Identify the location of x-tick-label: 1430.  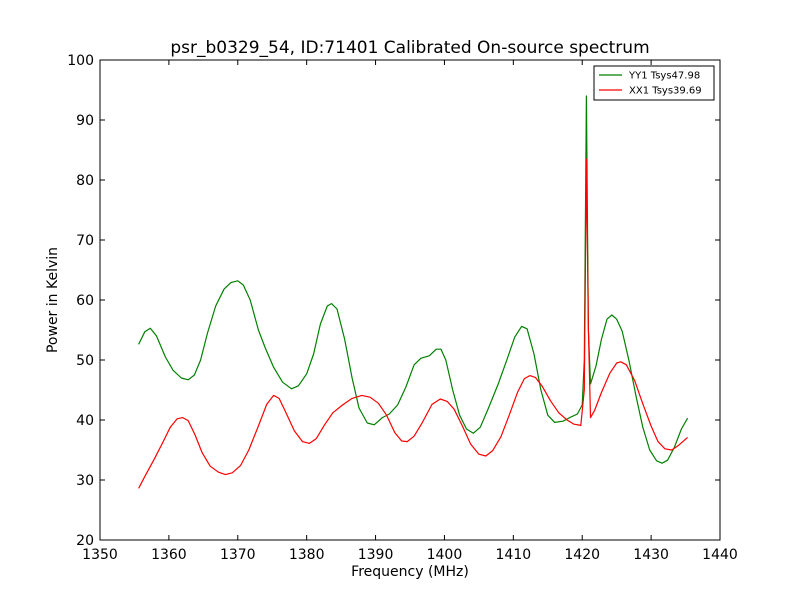
(651, 555).